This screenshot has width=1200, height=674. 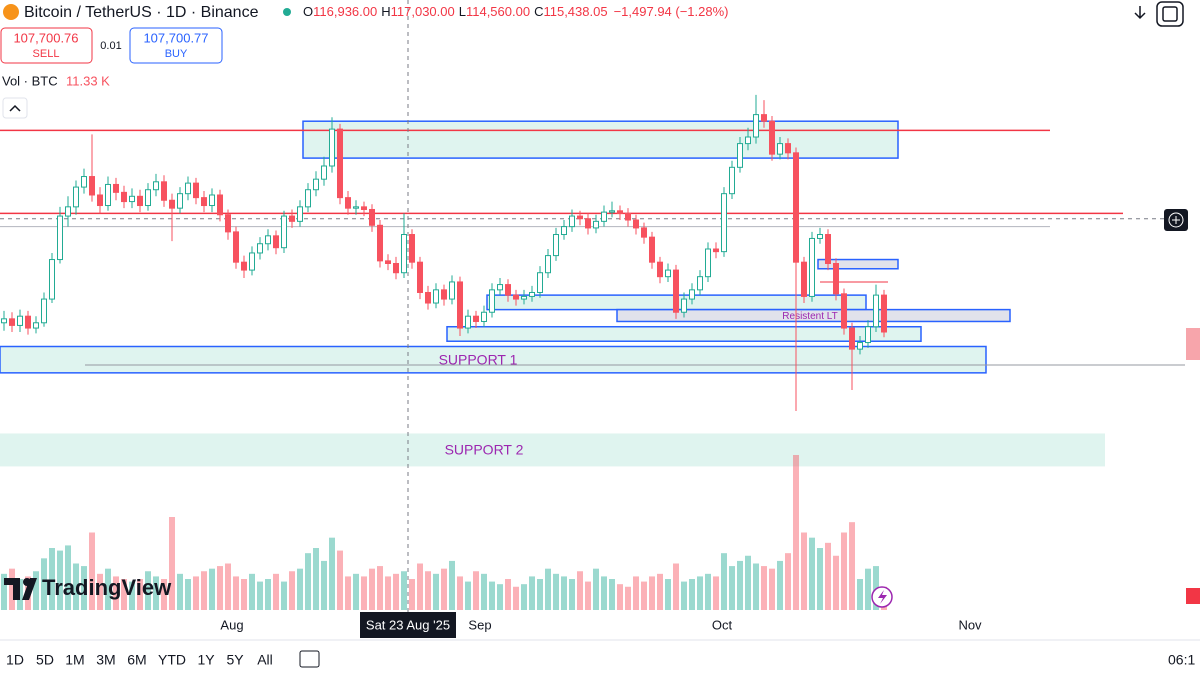 What do you see at coordinates (27, 582) in the screenshot?
I see `logo-dot` at bounding box center [27, 582].